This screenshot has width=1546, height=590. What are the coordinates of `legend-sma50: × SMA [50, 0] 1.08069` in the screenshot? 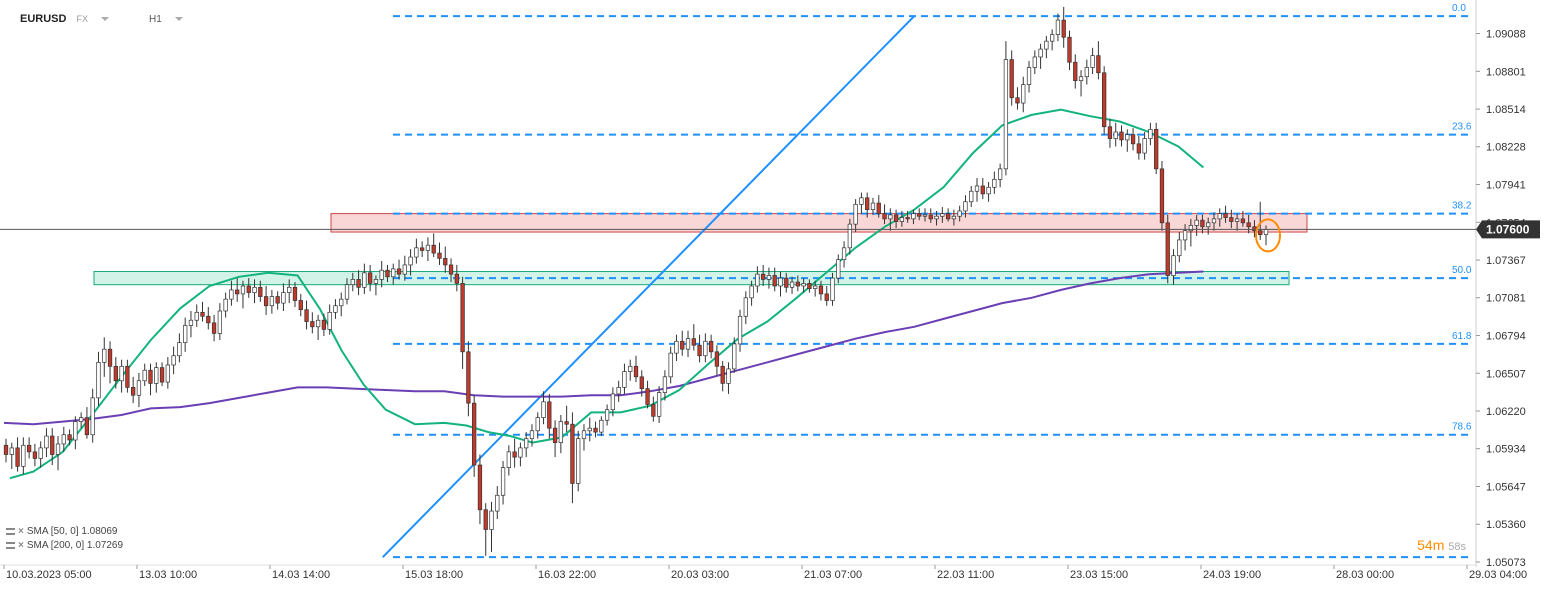 It's located at (61, 531).